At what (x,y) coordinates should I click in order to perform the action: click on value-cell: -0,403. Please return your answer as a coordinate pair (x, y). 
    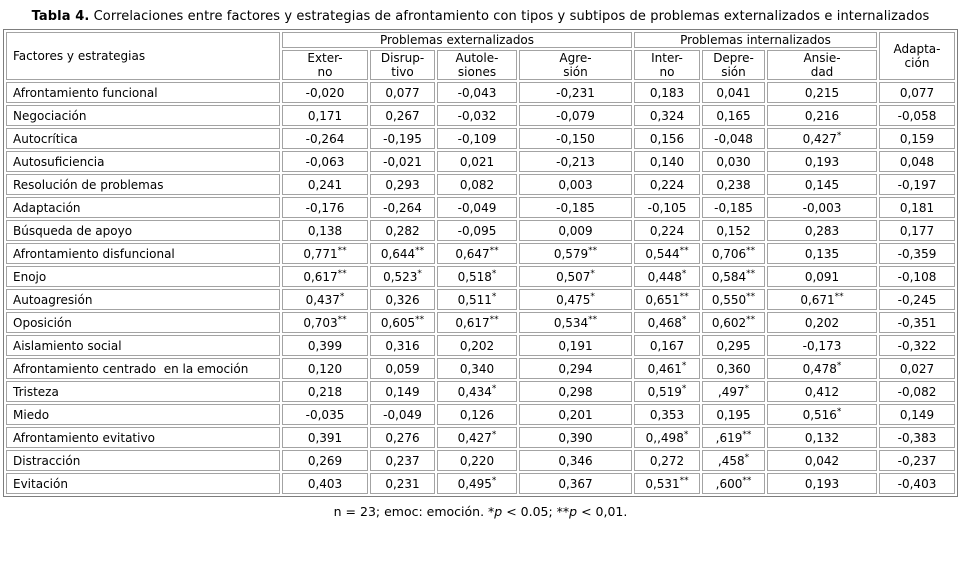
    Looking at the image, I should click on (917, 484).